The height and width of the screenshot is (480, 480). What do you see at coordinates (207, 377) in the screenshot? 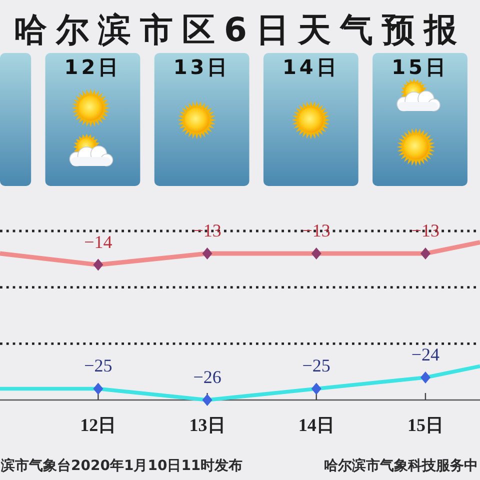
I see `data-label: −26` at bounding box center [207, 377].